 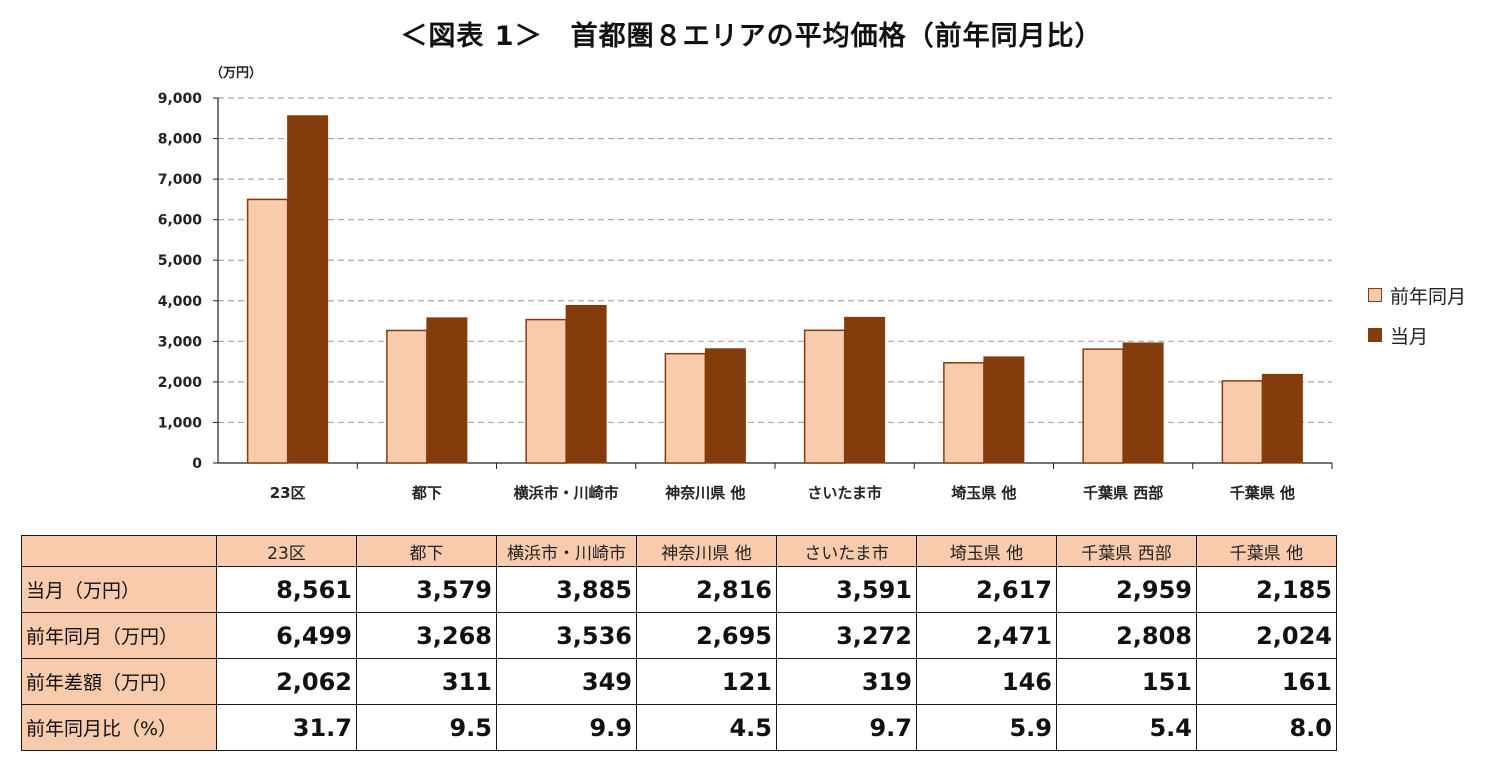 I want to click on legend-label-prev: 前年同月, so click(x=1428, y=296).